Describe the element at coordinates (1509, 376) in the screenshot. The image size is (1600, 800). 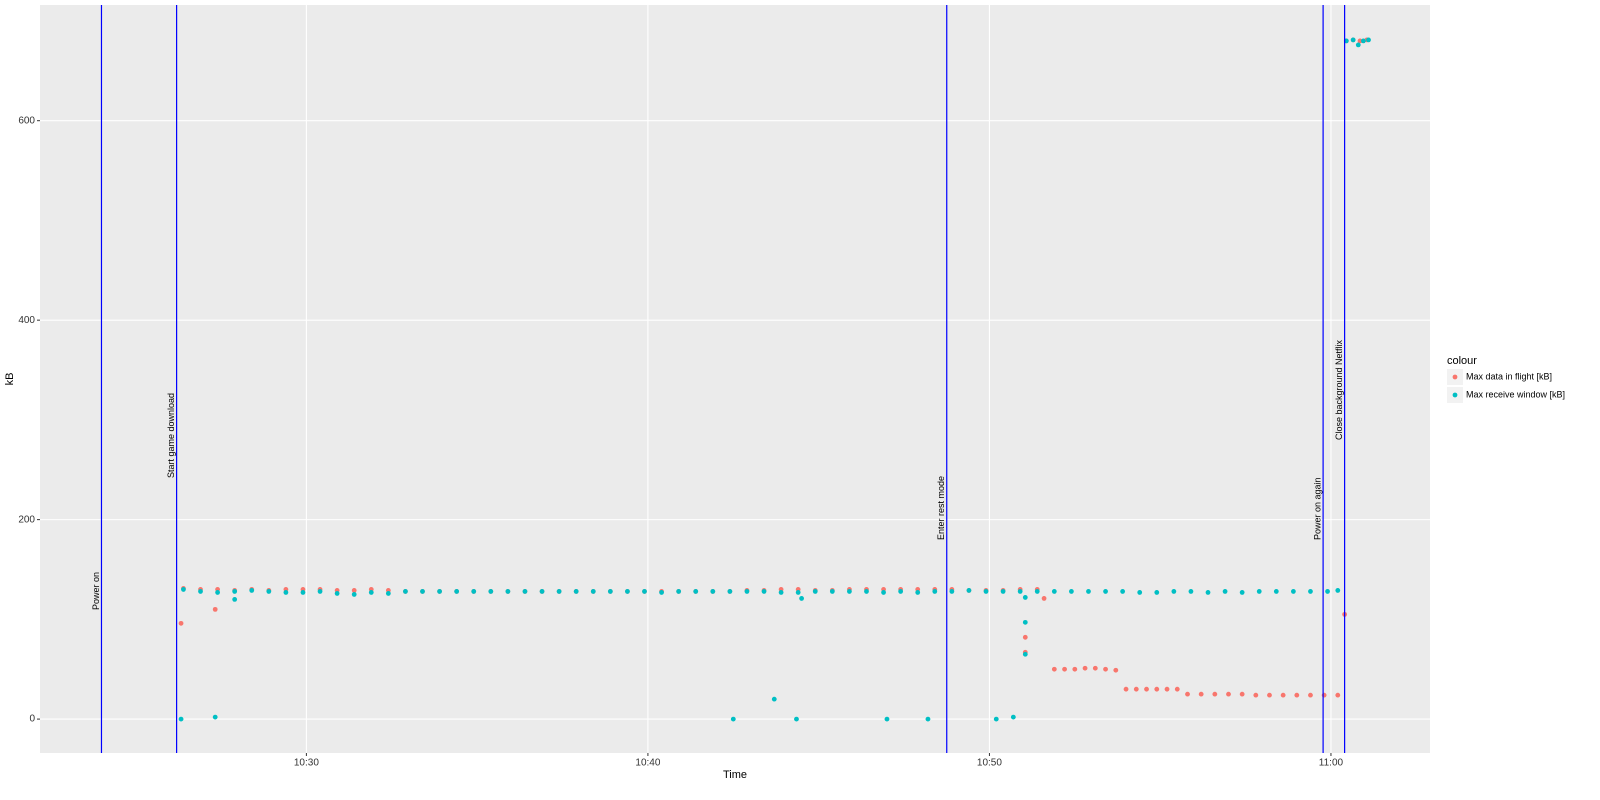
I see `legend-text: Max data in flight [kB]` at that location.